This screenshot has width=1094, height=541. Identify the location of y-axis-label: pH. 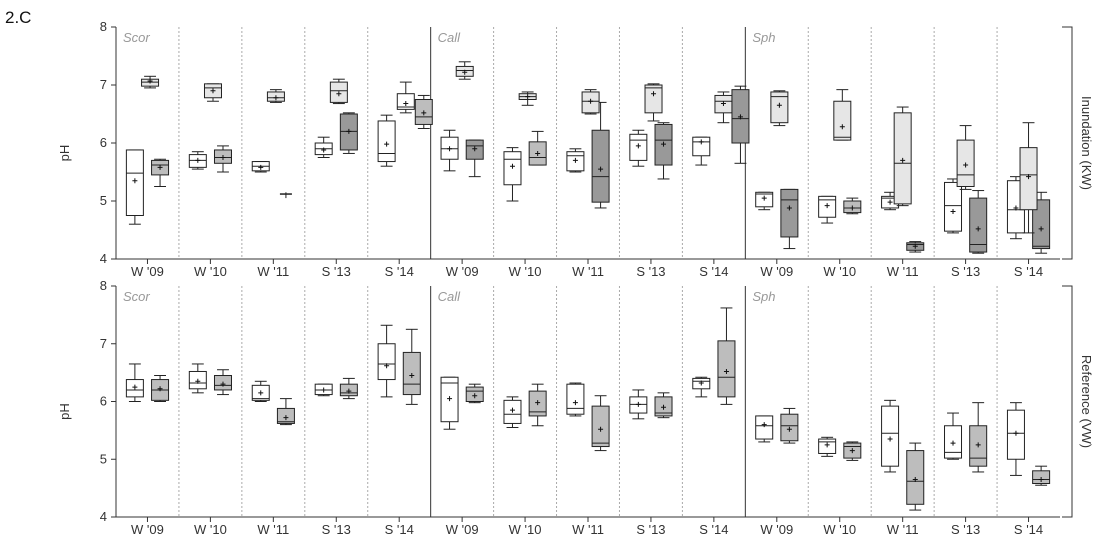
(64, 153).